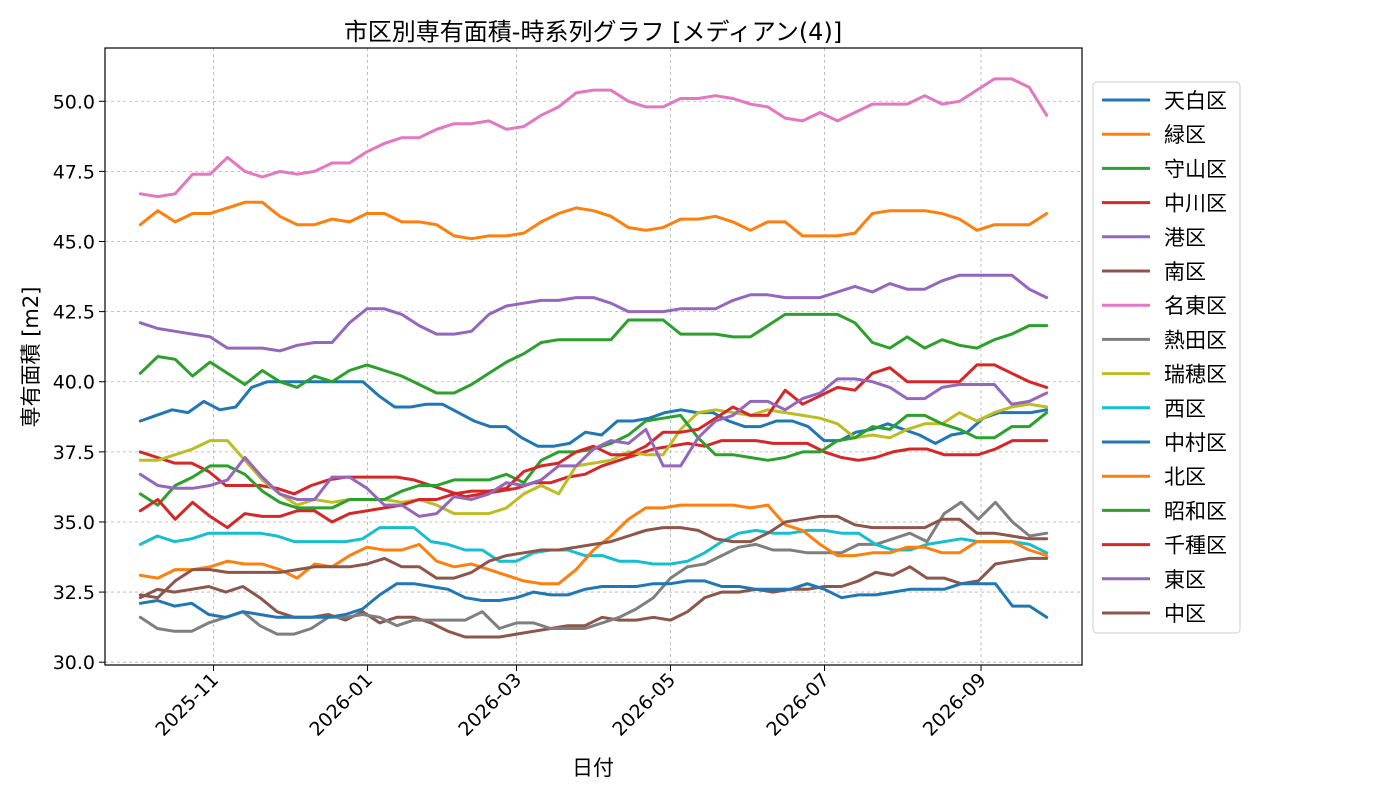 The image size is (1400, 800). I want to click on legend-label: 中区, so click(1185, 614).